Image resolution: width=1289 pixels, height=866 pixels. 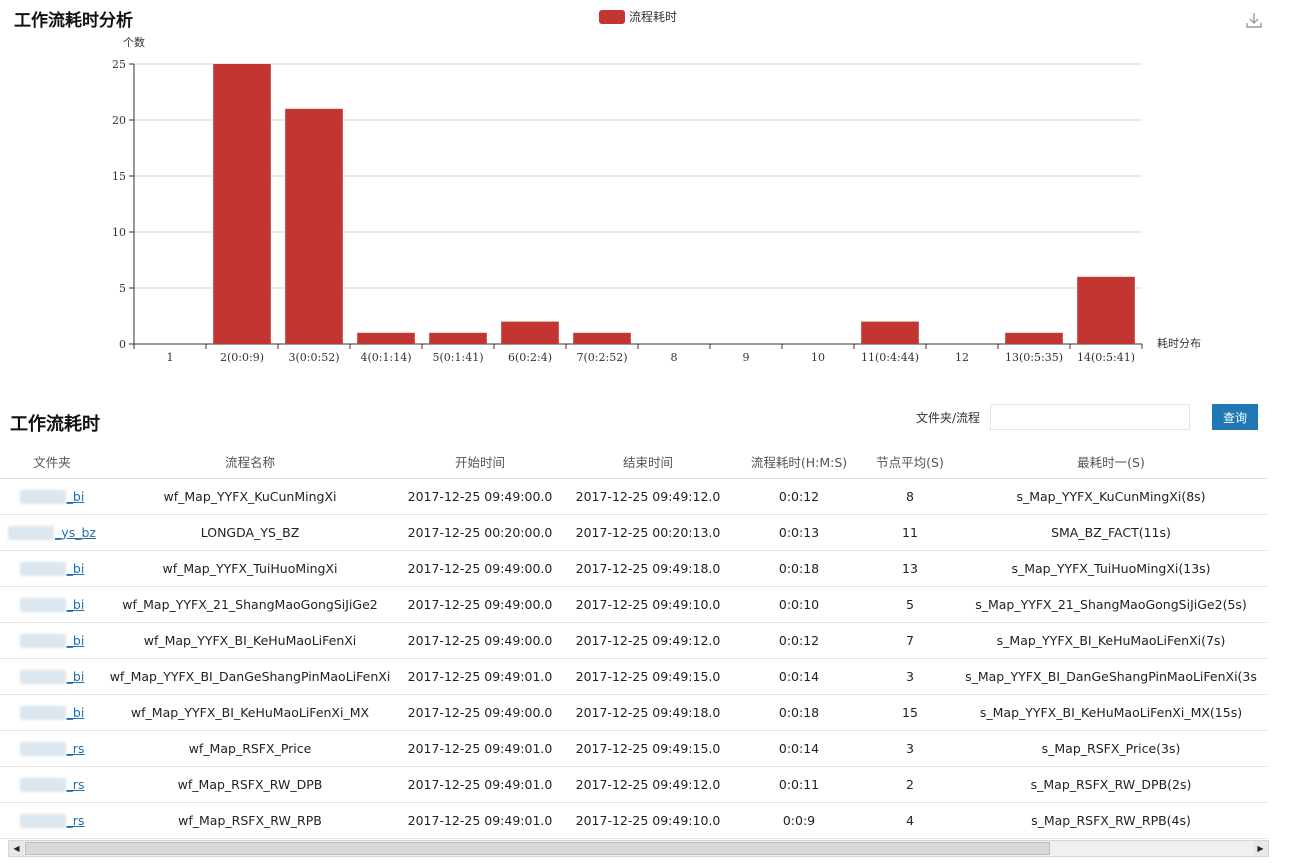 I want to click on x-axis-label: 耗时分布, so click(x=1179, y=343).